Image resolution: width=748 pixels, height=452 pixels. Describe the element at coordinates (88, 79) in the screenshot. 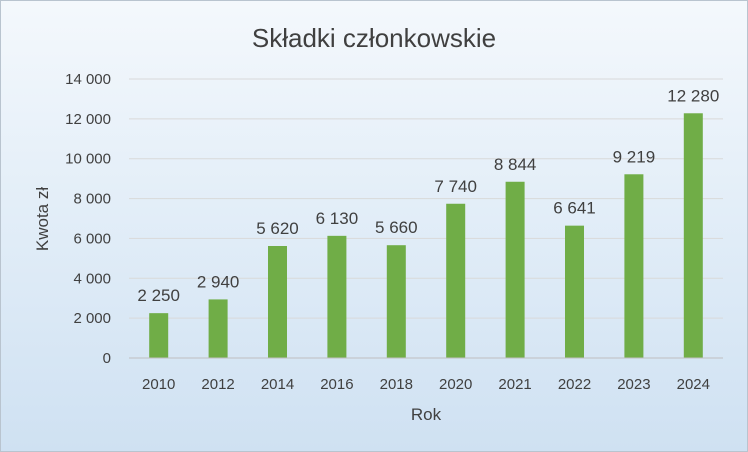

I see `y-tick-label: 14 000` at that location.